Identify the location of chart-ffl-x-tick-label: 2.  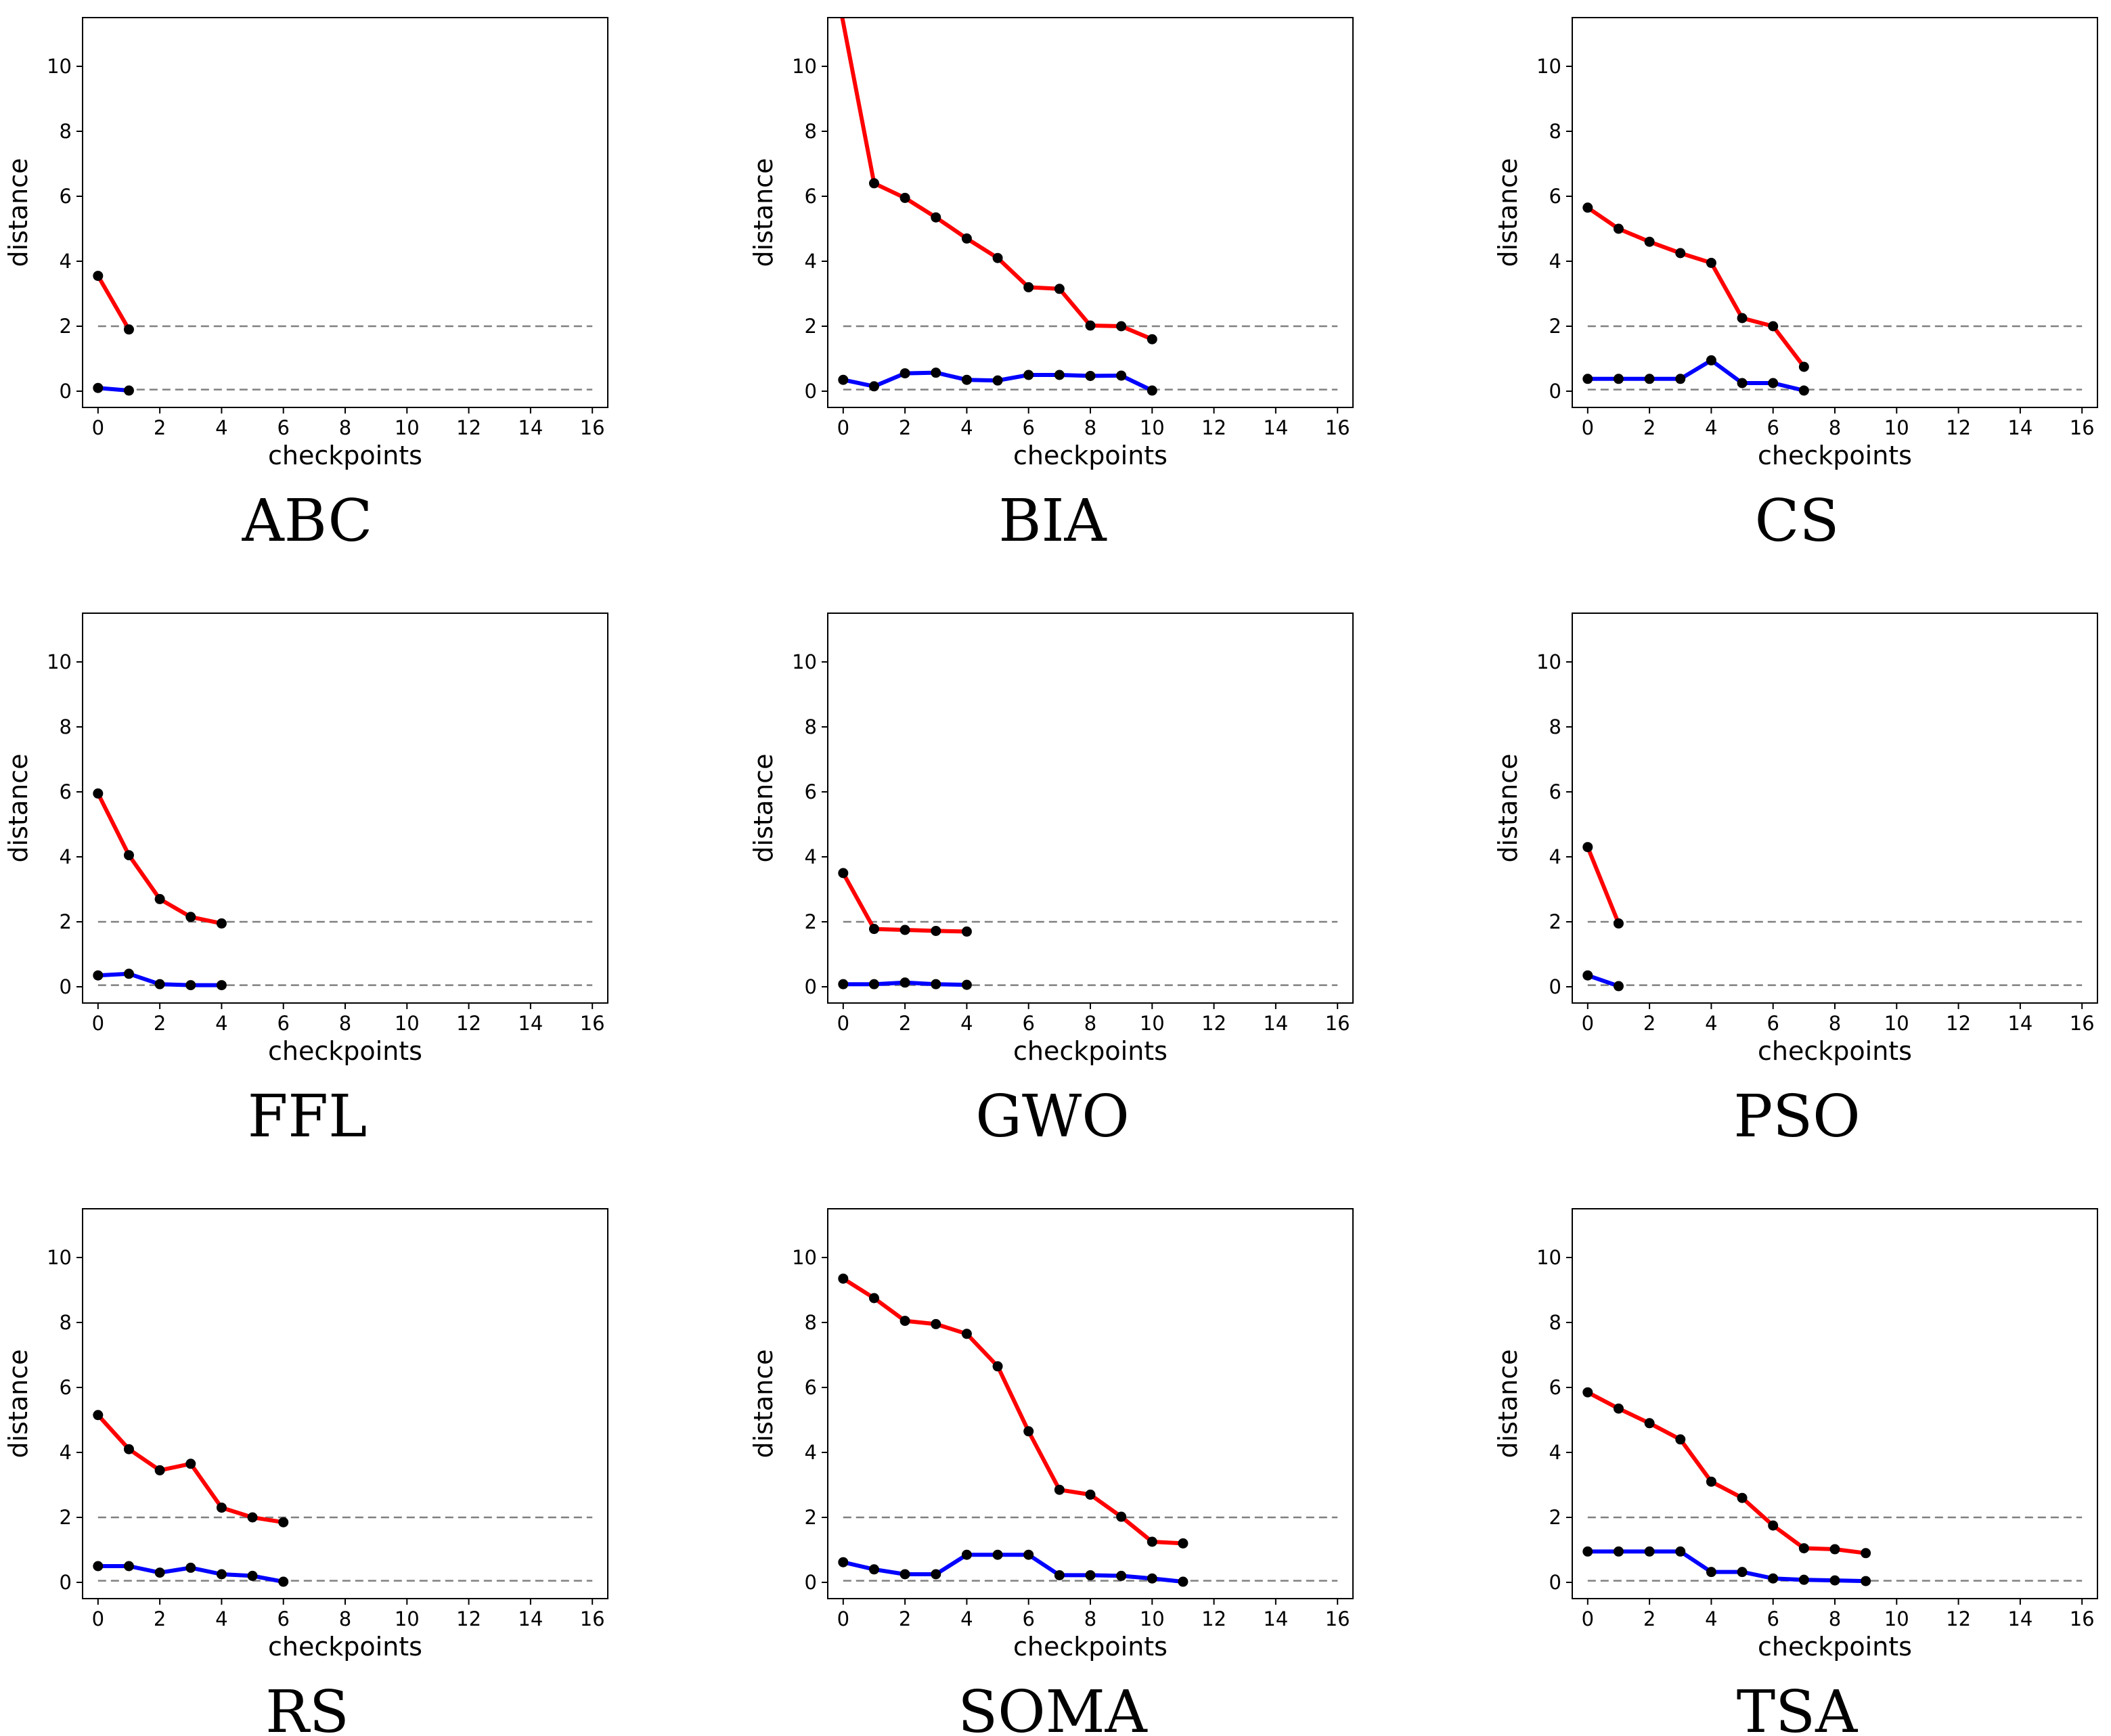
(160, 1023).